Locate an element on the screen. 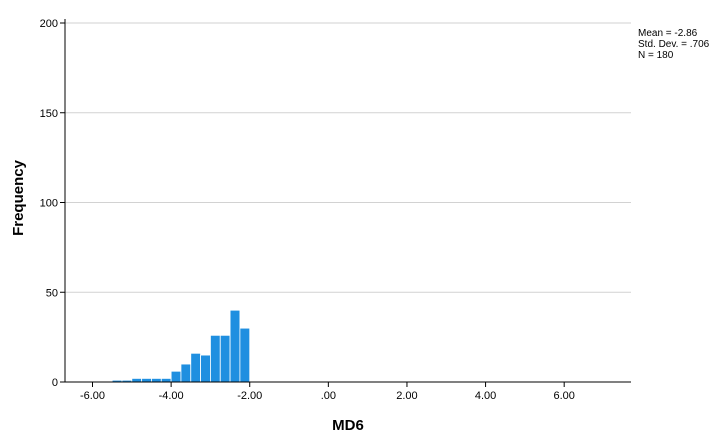 The height and width of the screenshot is (434, 718). histogram-bars is located at coordinates (181, 346).